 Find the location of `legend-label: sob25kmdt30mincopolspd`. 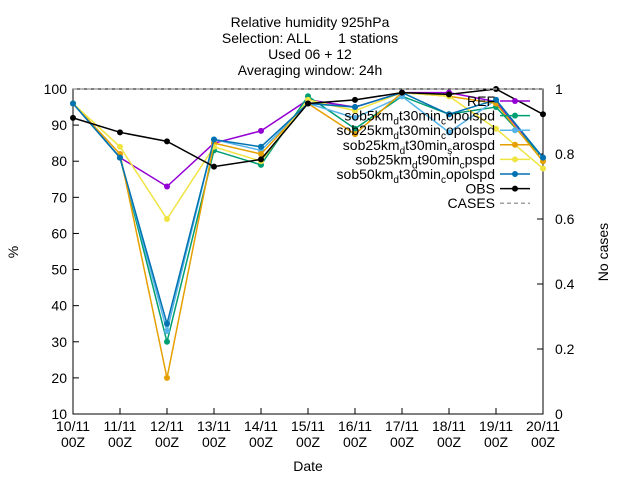

legend-label: sob25kmdt30mincopolspd is located at coordinates (416, 132).